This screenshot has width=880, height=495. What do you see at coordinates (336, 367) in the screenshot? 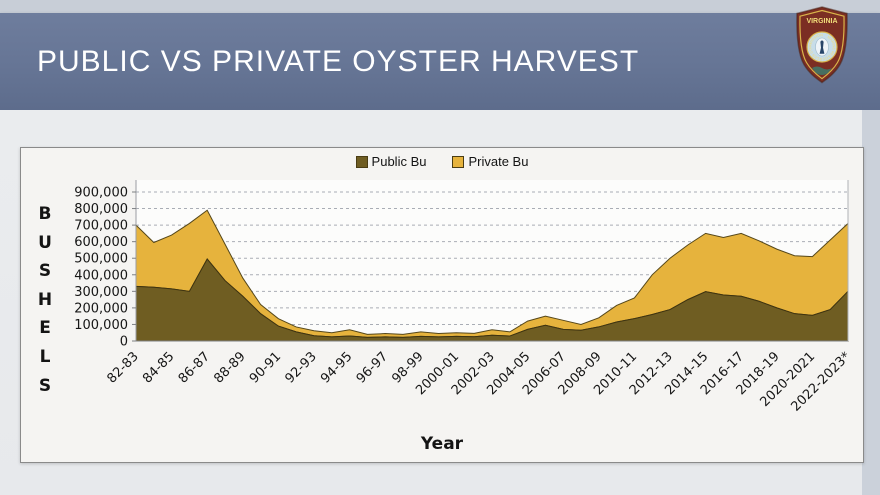
I see `x-tick-label: 94-95` at bounding box center [336, 367].